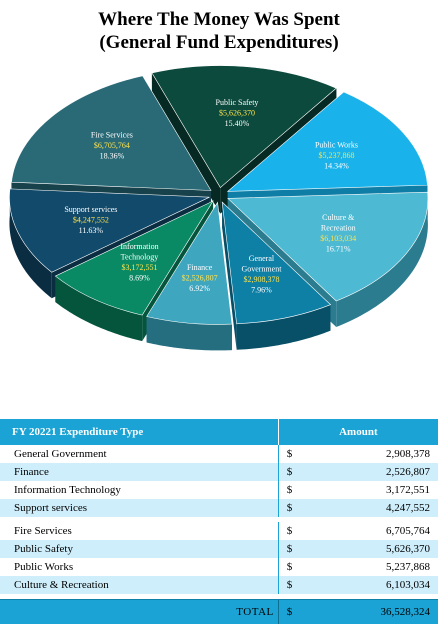 The width and height of the screenshot is (438, 624). I want to click on table-row: Finance $ 2,526,807, so click(219, 472).